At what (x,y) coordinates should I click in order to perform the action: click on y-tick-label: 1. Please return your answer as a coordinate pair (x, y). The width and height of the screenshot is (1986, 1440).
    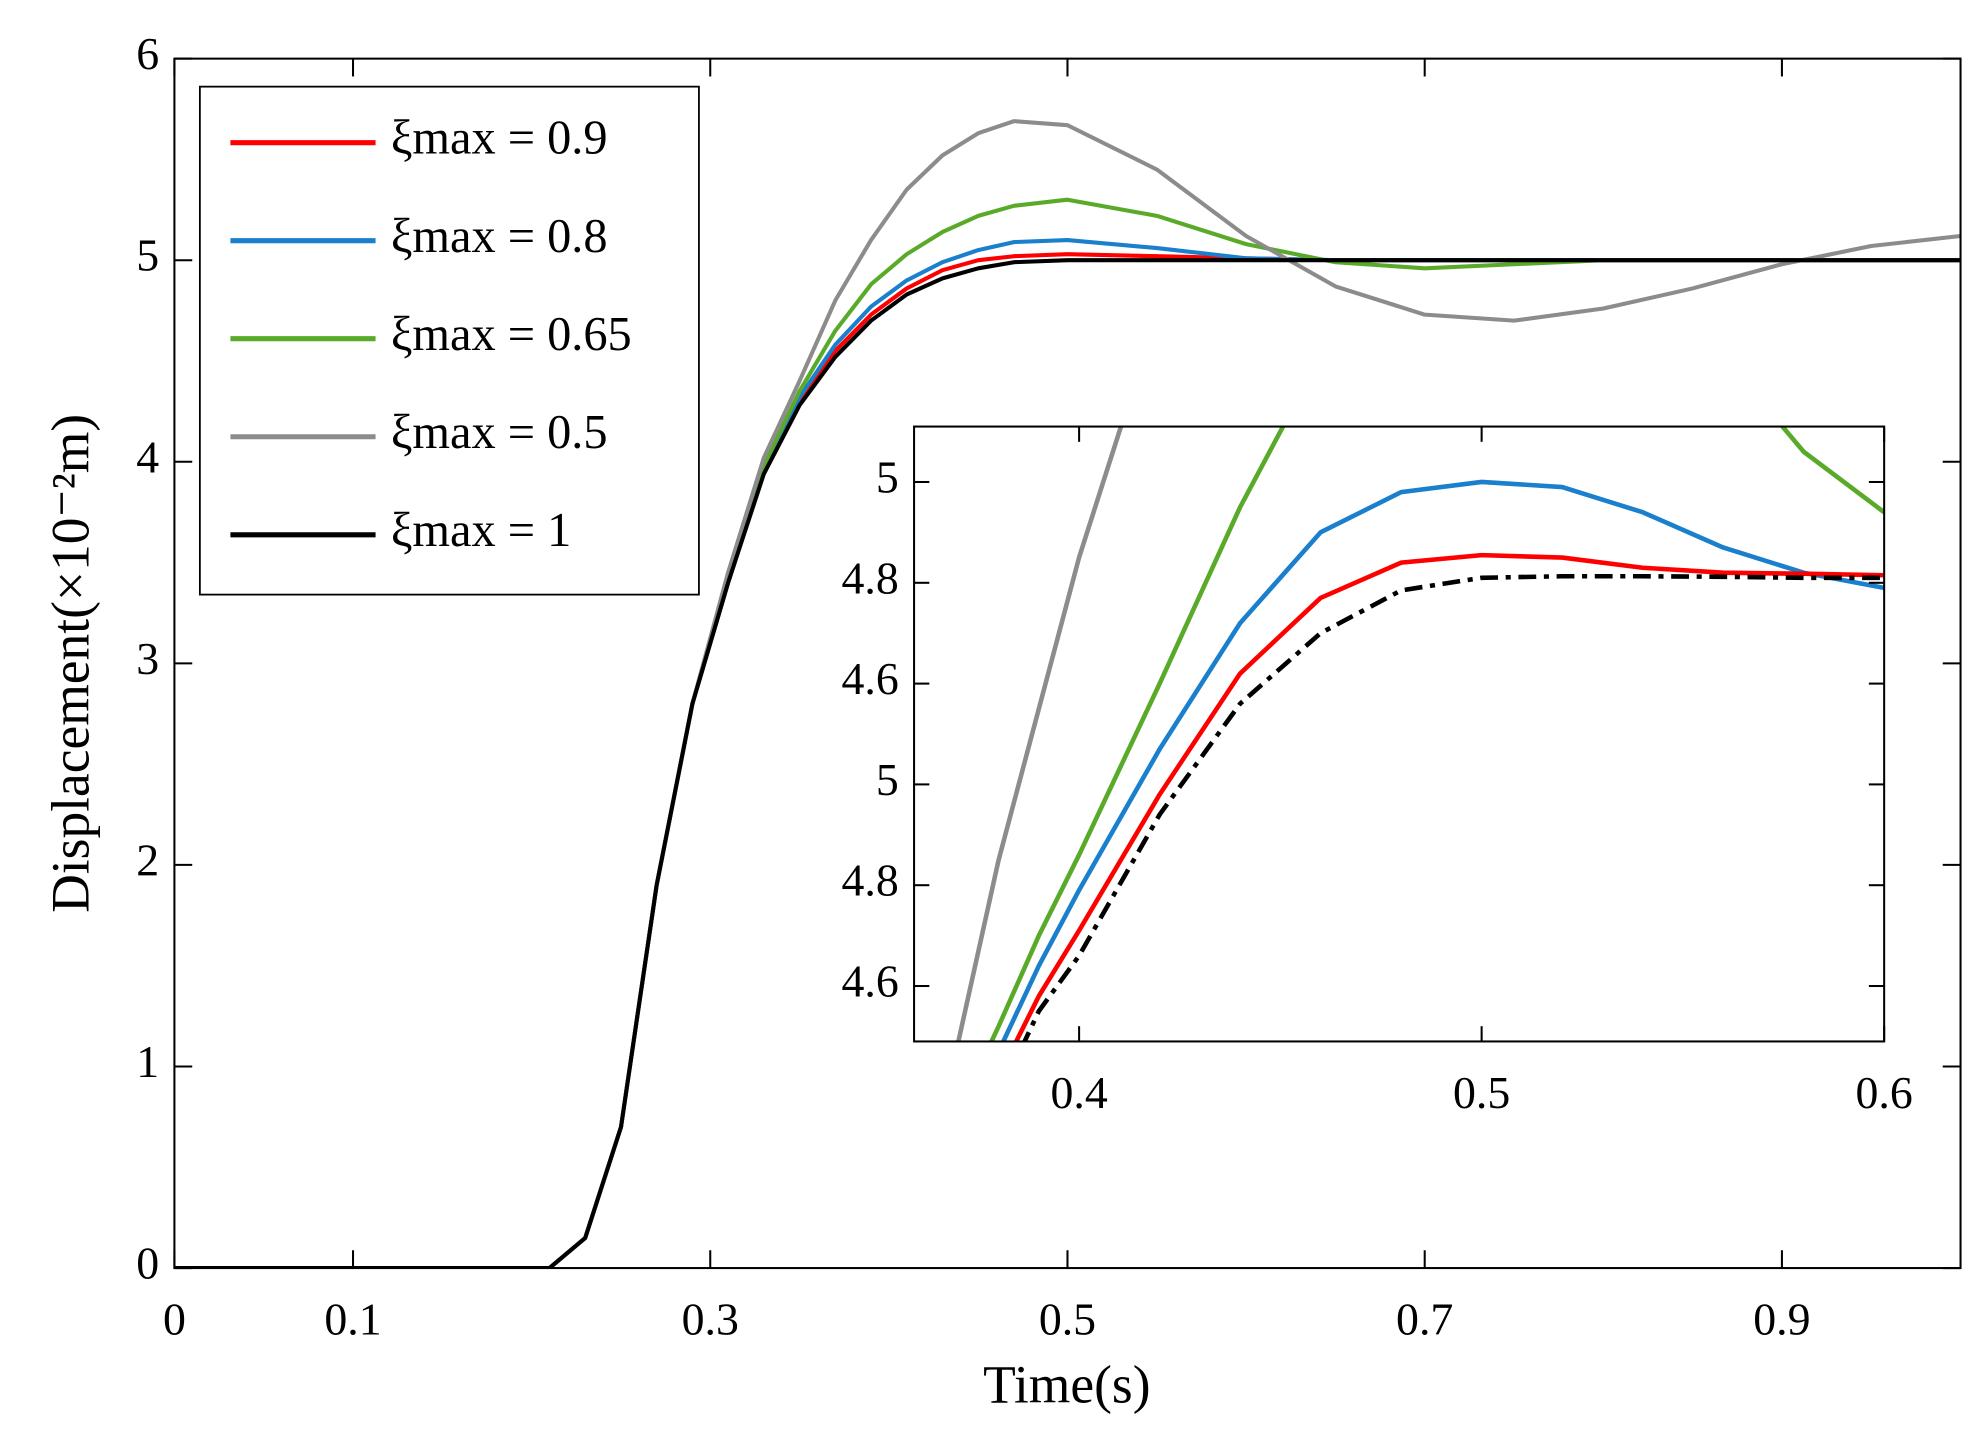
    Looking at the image, I should click on (147, 1061).